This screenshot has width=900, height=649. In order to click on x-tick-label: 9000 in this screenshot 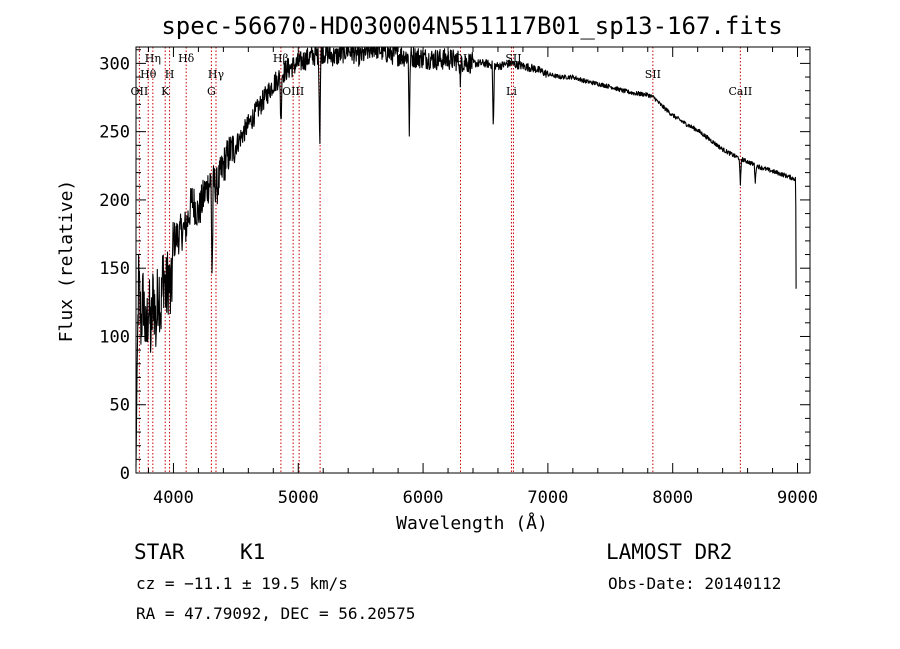, I will do `click(797, 498)`.